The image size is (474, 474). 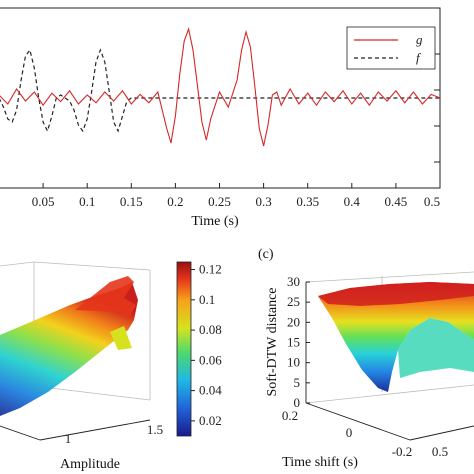 What do you see at coordinates (69, 349) in the screenshot?
I see `panel-b-surface` at bounding box center [69, 349].